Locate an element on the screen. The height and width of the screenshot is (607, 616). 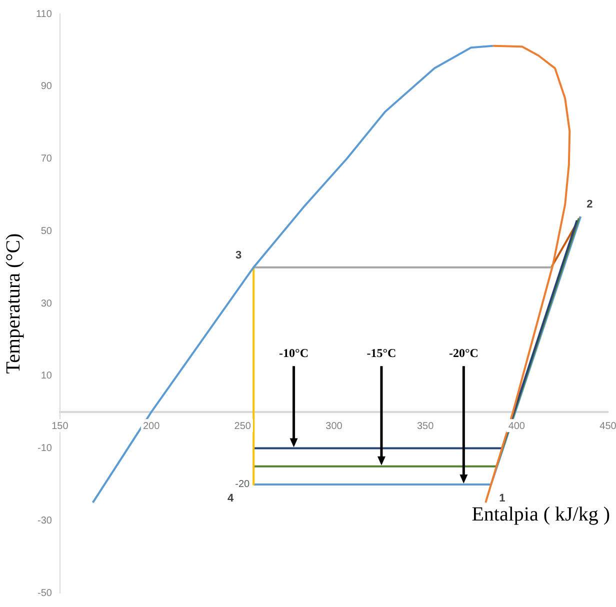
y-tick-label: -50 is located at coordinates (44, 593).